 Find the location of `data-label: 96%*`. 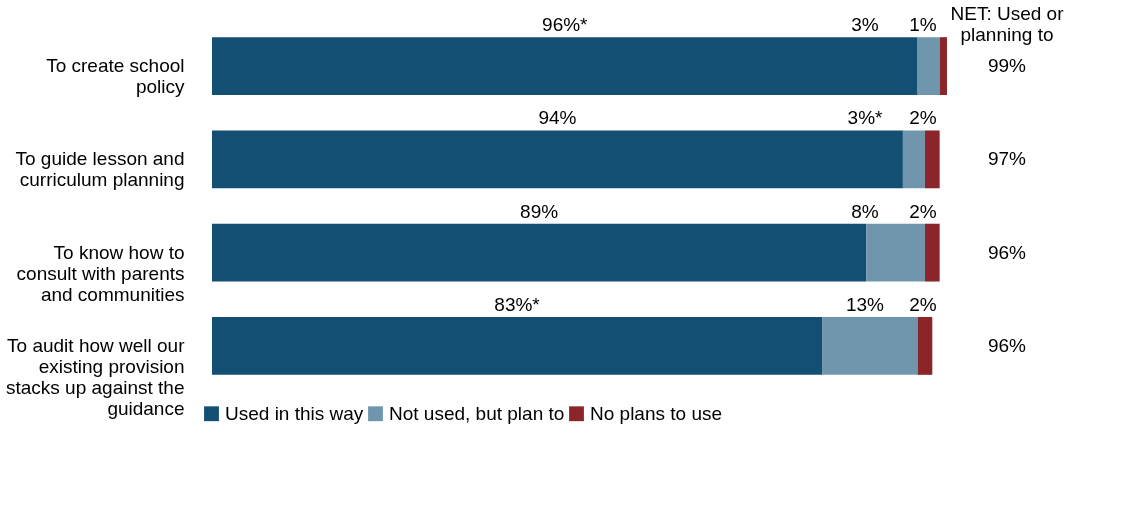

data-label: 96%* is located at coordinates (565, 25).